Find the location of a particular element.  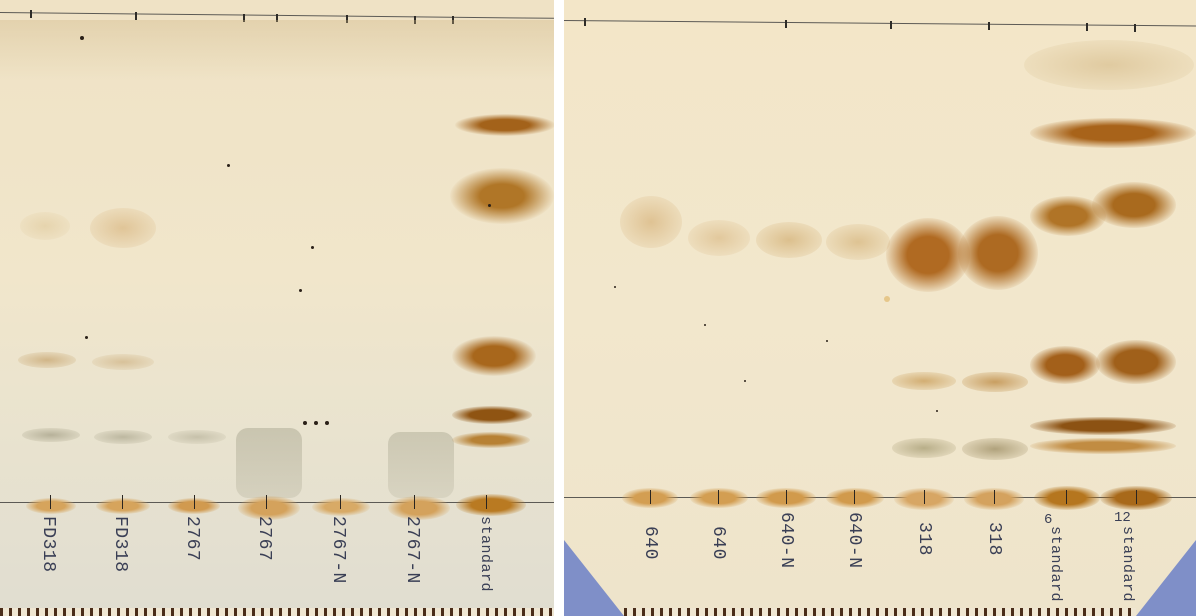

solvent-front-line is located at coordinates (880, 23).